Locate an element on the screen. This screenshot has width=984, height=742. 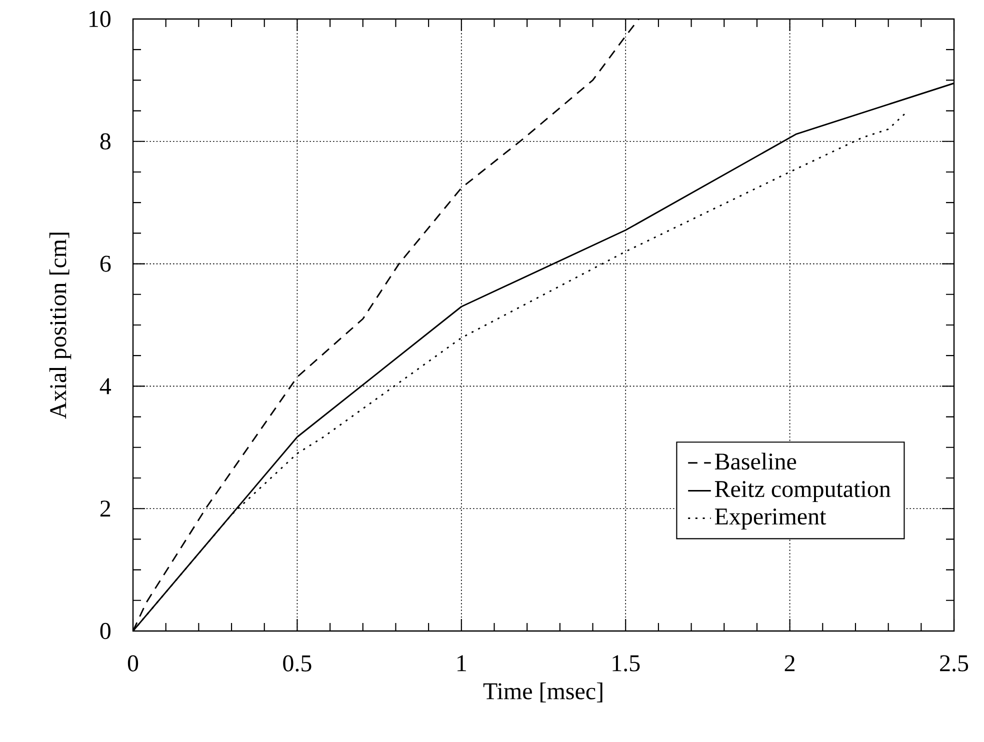
y-tick-label: 10 is located at coordinates (100, 19).